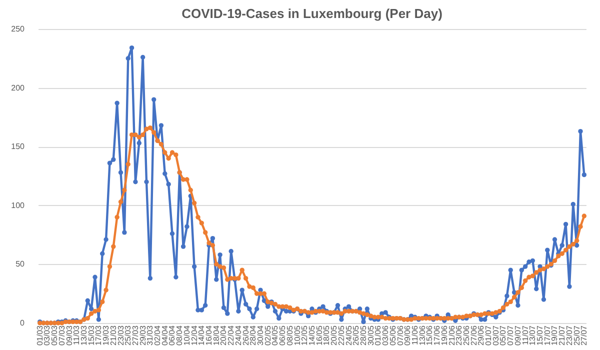 The image size is (600, 350). What do you see at coordinates (517, 335) in the screenshot?
I see `x-tick-label: 09/07` at bounding box center [517, 335].